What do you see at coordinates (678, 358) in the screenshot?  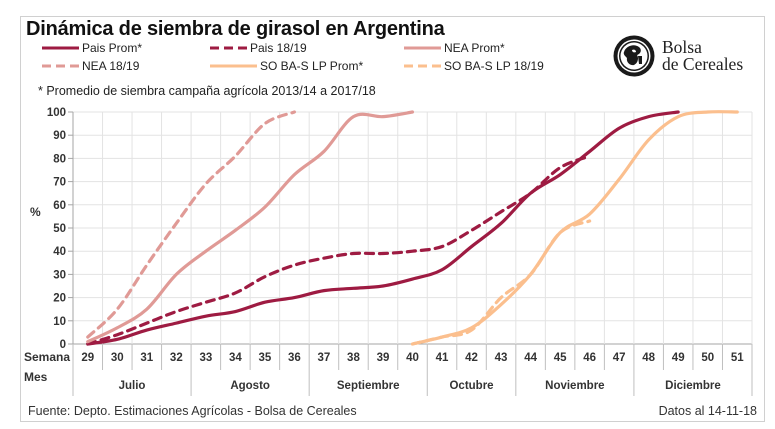 I see `x-tick-label: 49` at bounding box center [678, 358].